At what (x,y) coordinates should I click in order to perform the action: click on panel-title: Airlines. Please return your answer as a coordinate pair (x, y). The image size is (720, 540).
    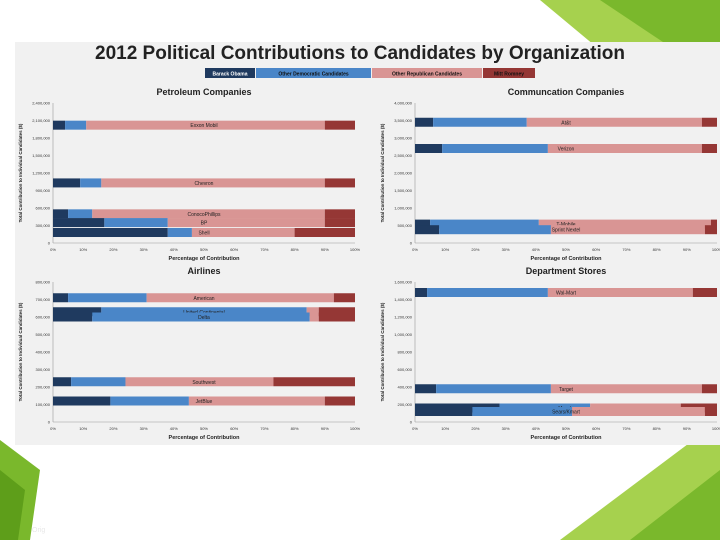
    Looking at the image, I should click on (203, 271).